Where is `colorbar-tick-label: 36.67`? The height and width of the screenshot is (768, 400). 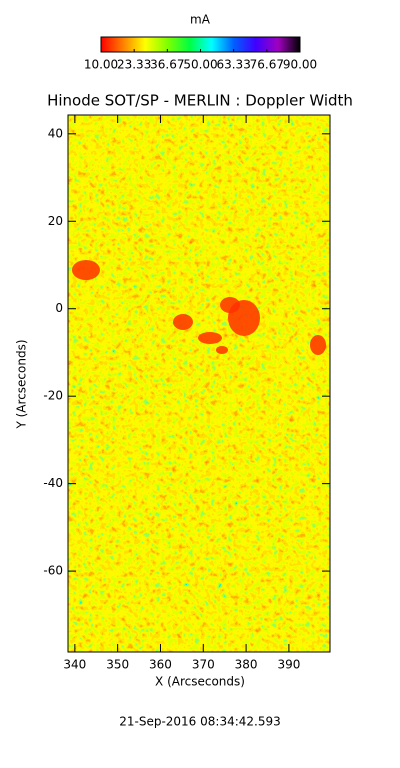 colorbar-tick-label: 36.67 is located at coordinates (167, 65).